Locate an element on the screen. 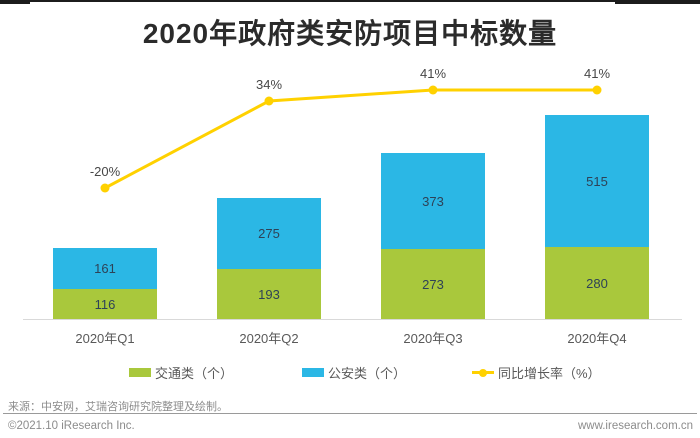  legend: 交通类（个） 公安类（个） 同比增长率（%） is located at coordinates (350, 372).